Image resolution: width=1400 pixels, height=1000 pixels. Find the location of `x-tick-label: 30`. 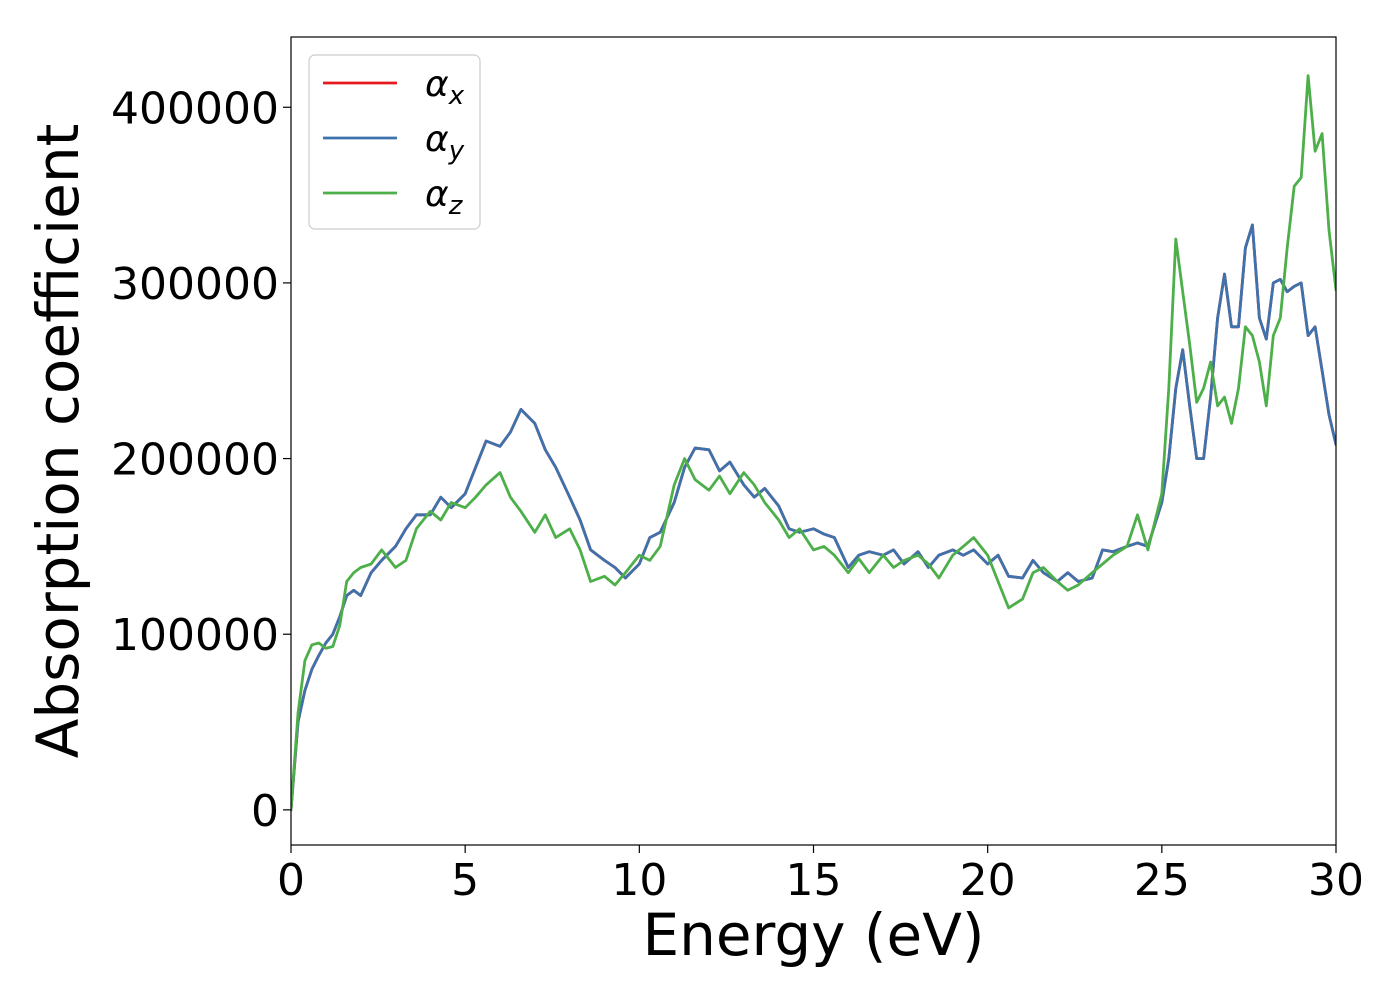

x-tick-label: 30 is located at coordinates (1336, 880).